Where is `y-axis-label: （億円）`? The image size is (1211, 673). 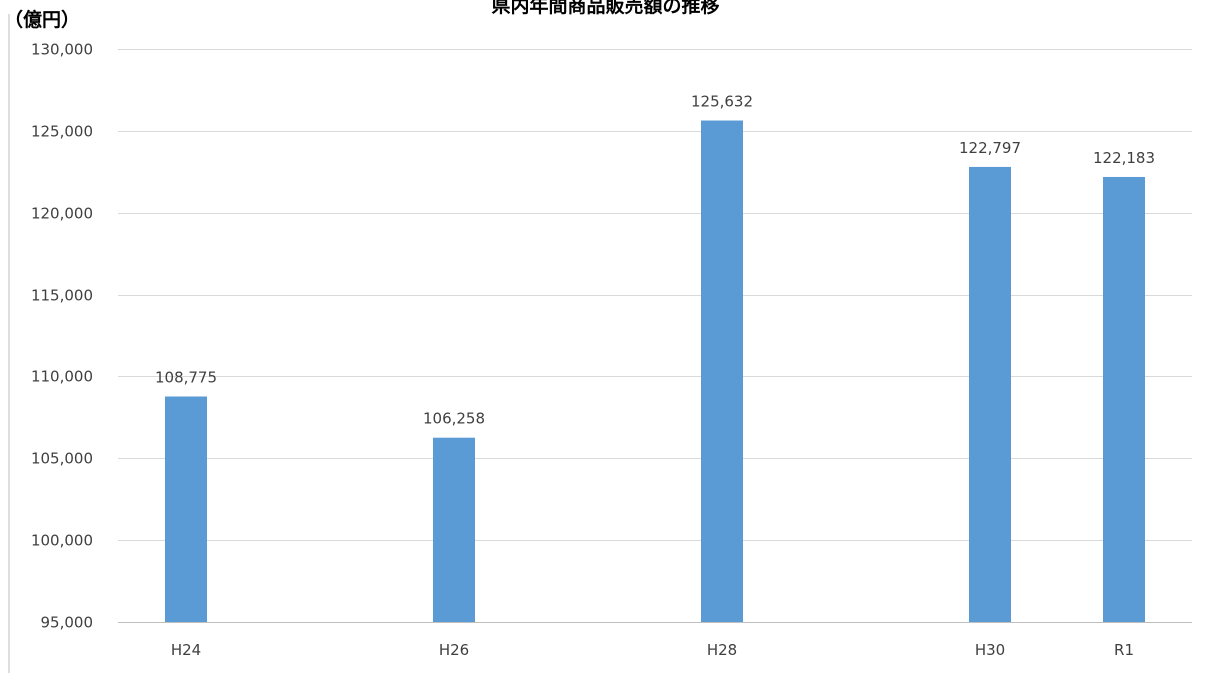
y-axis-label: （億円） is located at coordinates (42, 20).